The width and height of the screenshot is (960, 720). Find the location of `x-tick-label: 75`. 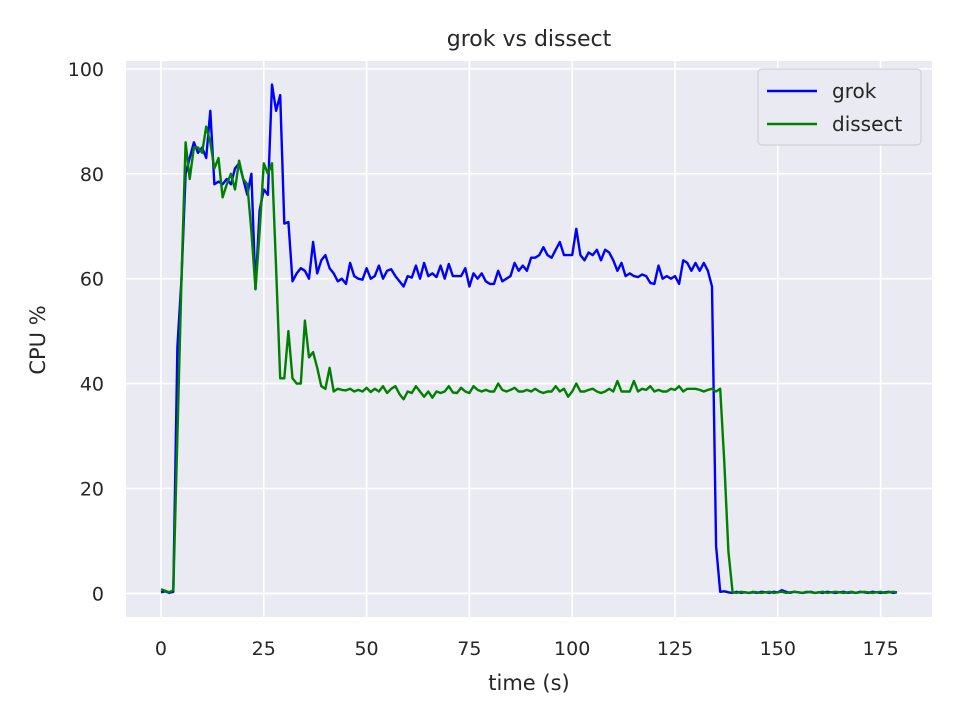

x-tick-label: 75 is located at coordinates (469, 649).